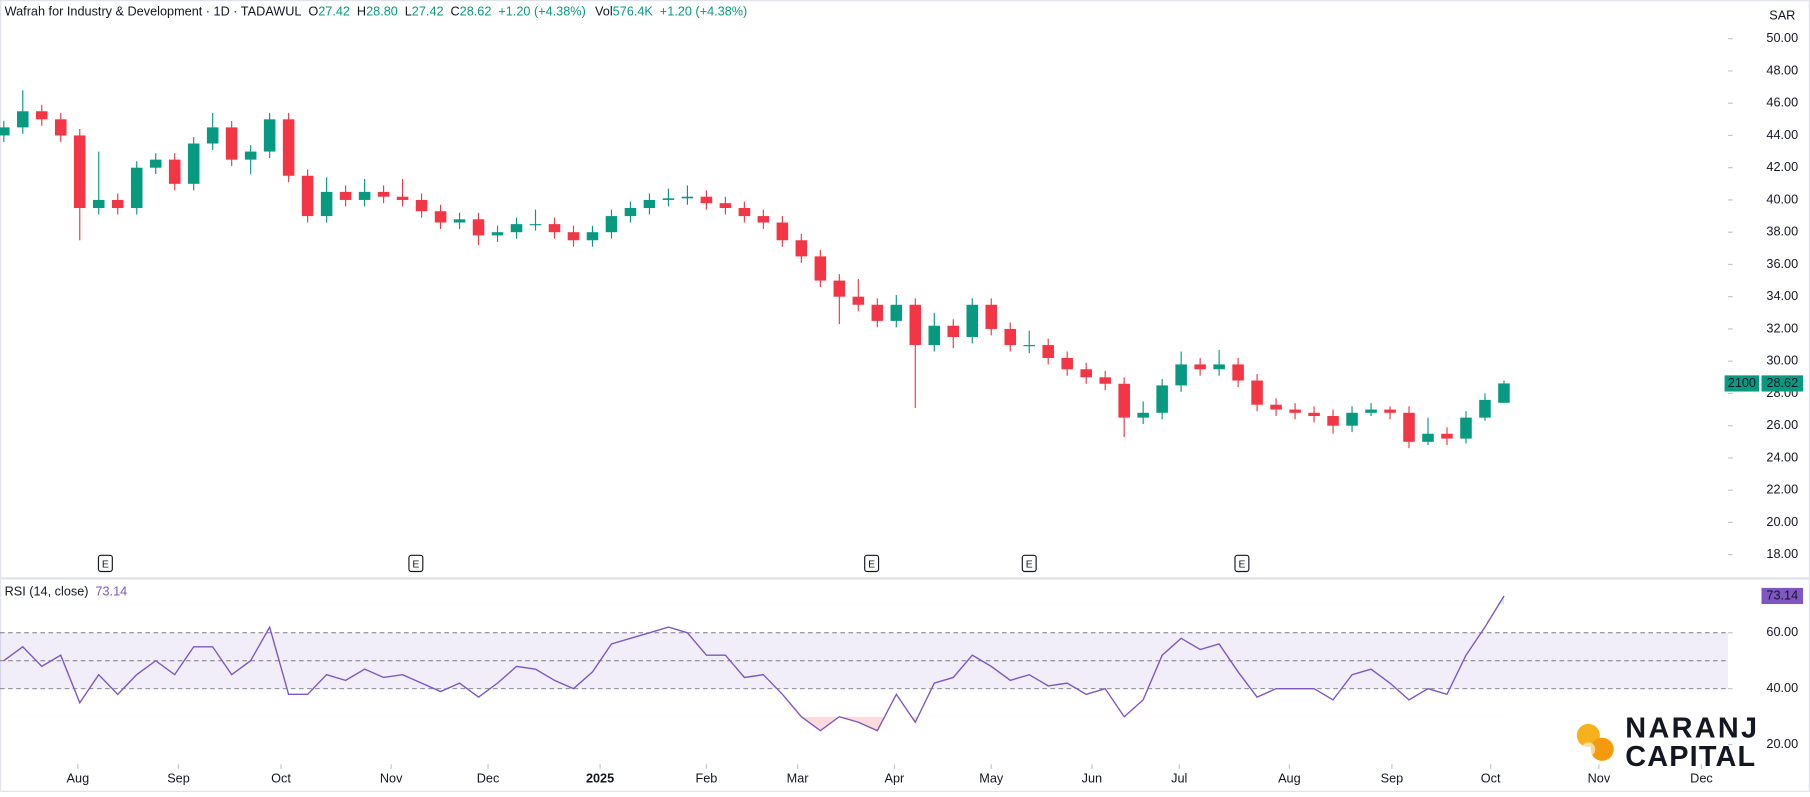  What do you see at coordinates (1782, 232) in the screenshot?
I see `y-tick-label: 38.00` at bounding box center [1782, 232].